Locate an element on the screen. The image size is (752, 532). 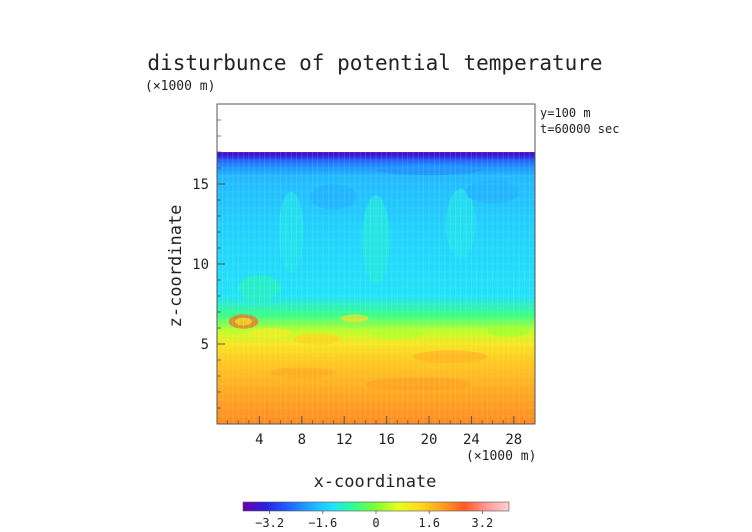
colorbar-ticks: −3.2 −1.6 0 1.6 3.2 is located at coordinates (374, 520).